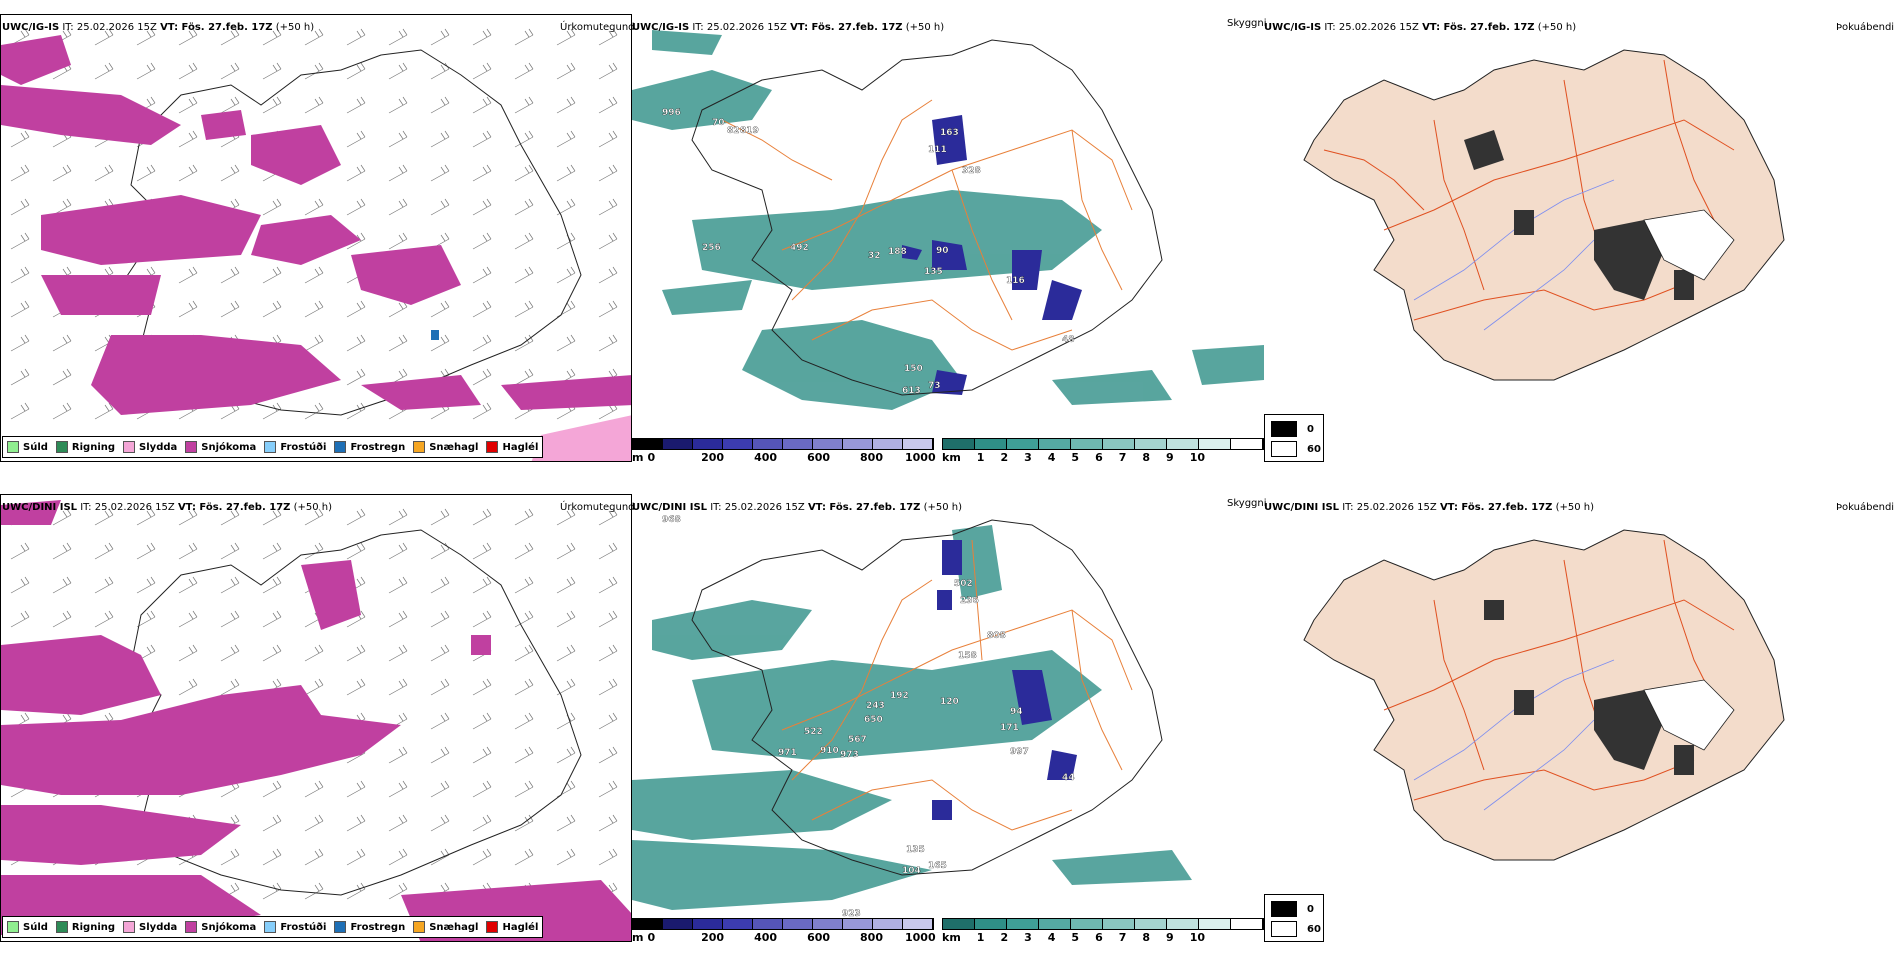 This screenshot has width=1900, height=955. What do you see at coordinates (1009, 728) in the screenshot?
I see `cloud-value: 171` at bounding box center [1009, 728].